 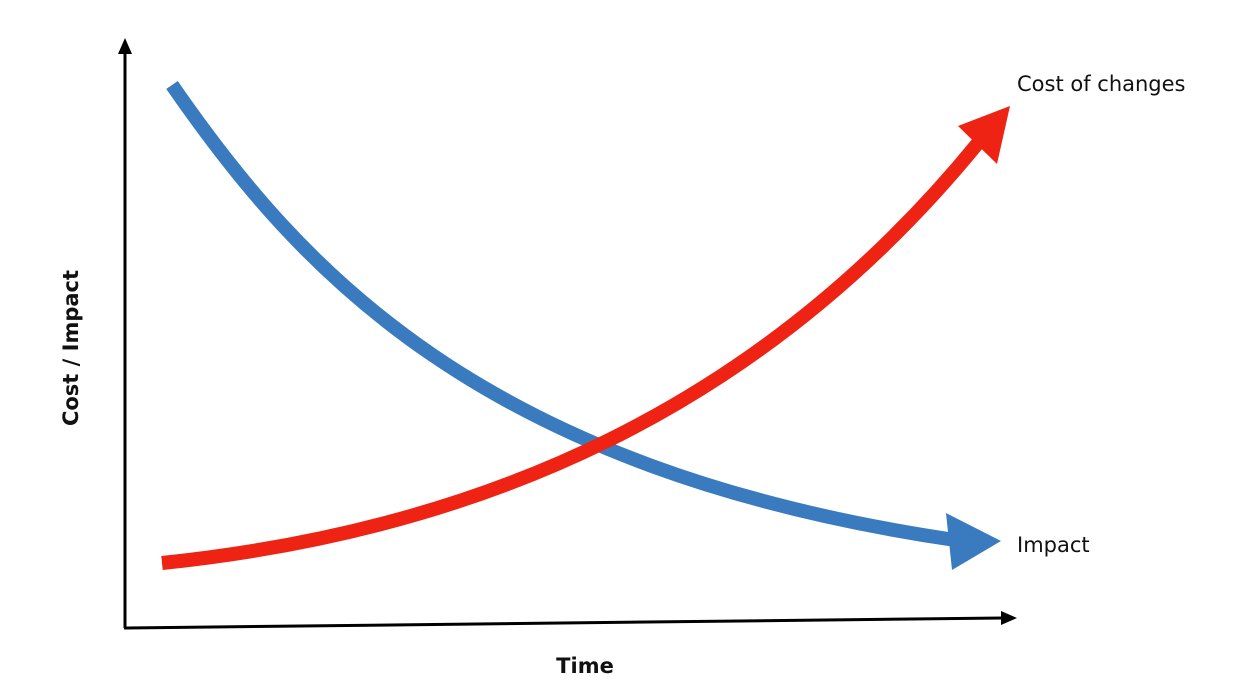 What do you see at coordinates (1101, 84) in the screenshot?
I see `curve-label: Cost of changes` at bounding box center [1101, 84].